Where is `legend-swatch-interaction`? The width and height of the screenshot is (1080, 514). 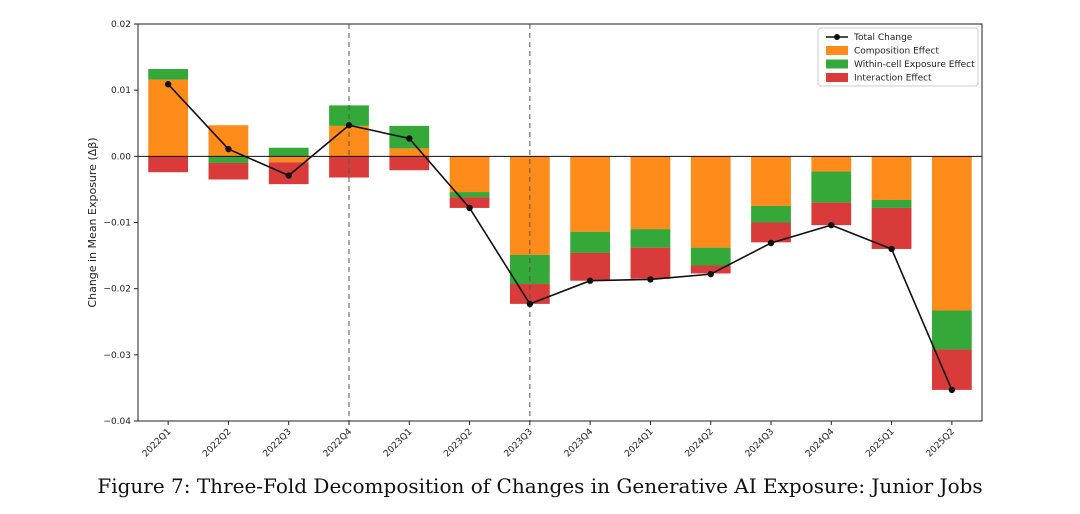
legend-swatch-interaction is located at coordinates (837, 77).